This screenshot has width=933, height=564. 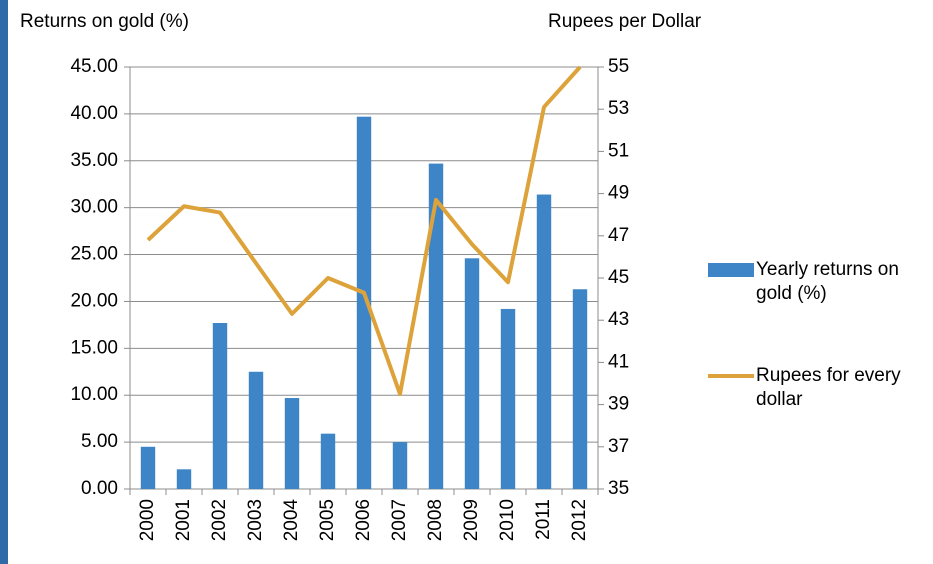 What do you see at coordinates (399, 520) in the screenshot?
I see `x-tick-label: 2007` at bounding box center [399, 520].